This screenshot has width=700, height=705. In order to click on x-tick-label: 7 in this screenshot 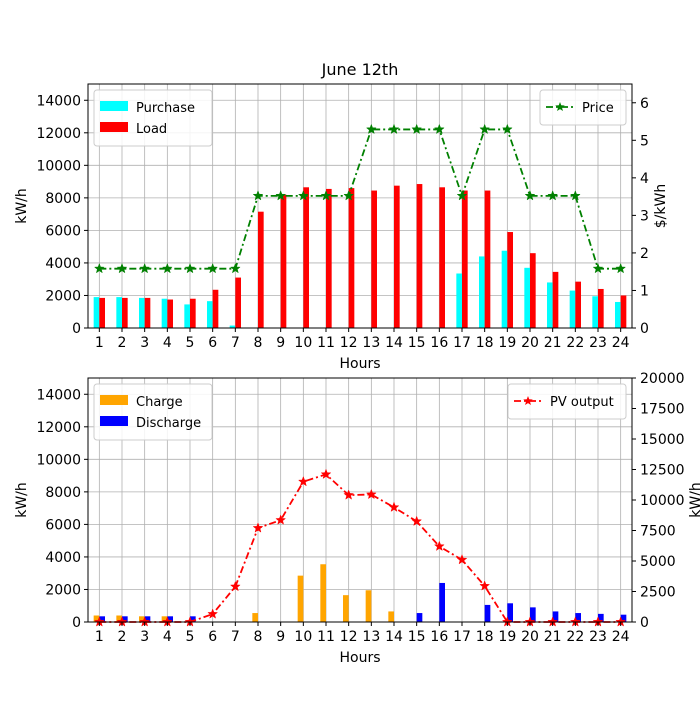, I will do `click(235, 637)`.